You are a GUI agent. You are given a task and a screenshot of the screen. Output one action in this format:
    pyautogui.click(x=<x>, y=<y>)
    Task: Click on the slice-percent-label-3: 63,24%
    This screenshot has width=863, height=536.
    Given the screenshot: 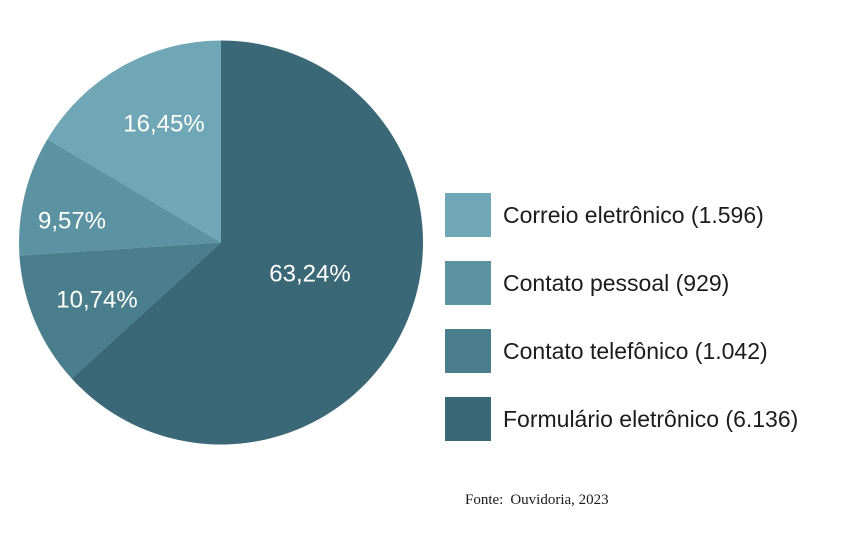 What is the action you would take?
    pyautogui.click(x=309, y=274)
    